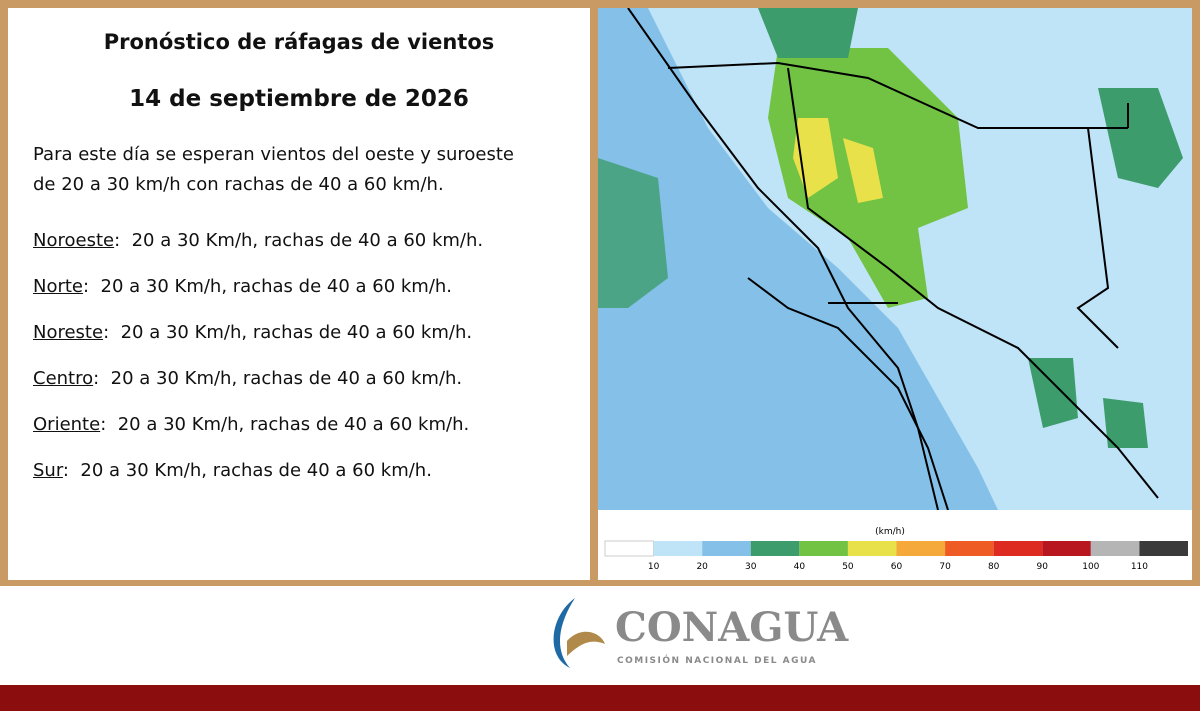 This screenshot has width=1200, height=711. I want to click on footer-bar, so click(600, 698).